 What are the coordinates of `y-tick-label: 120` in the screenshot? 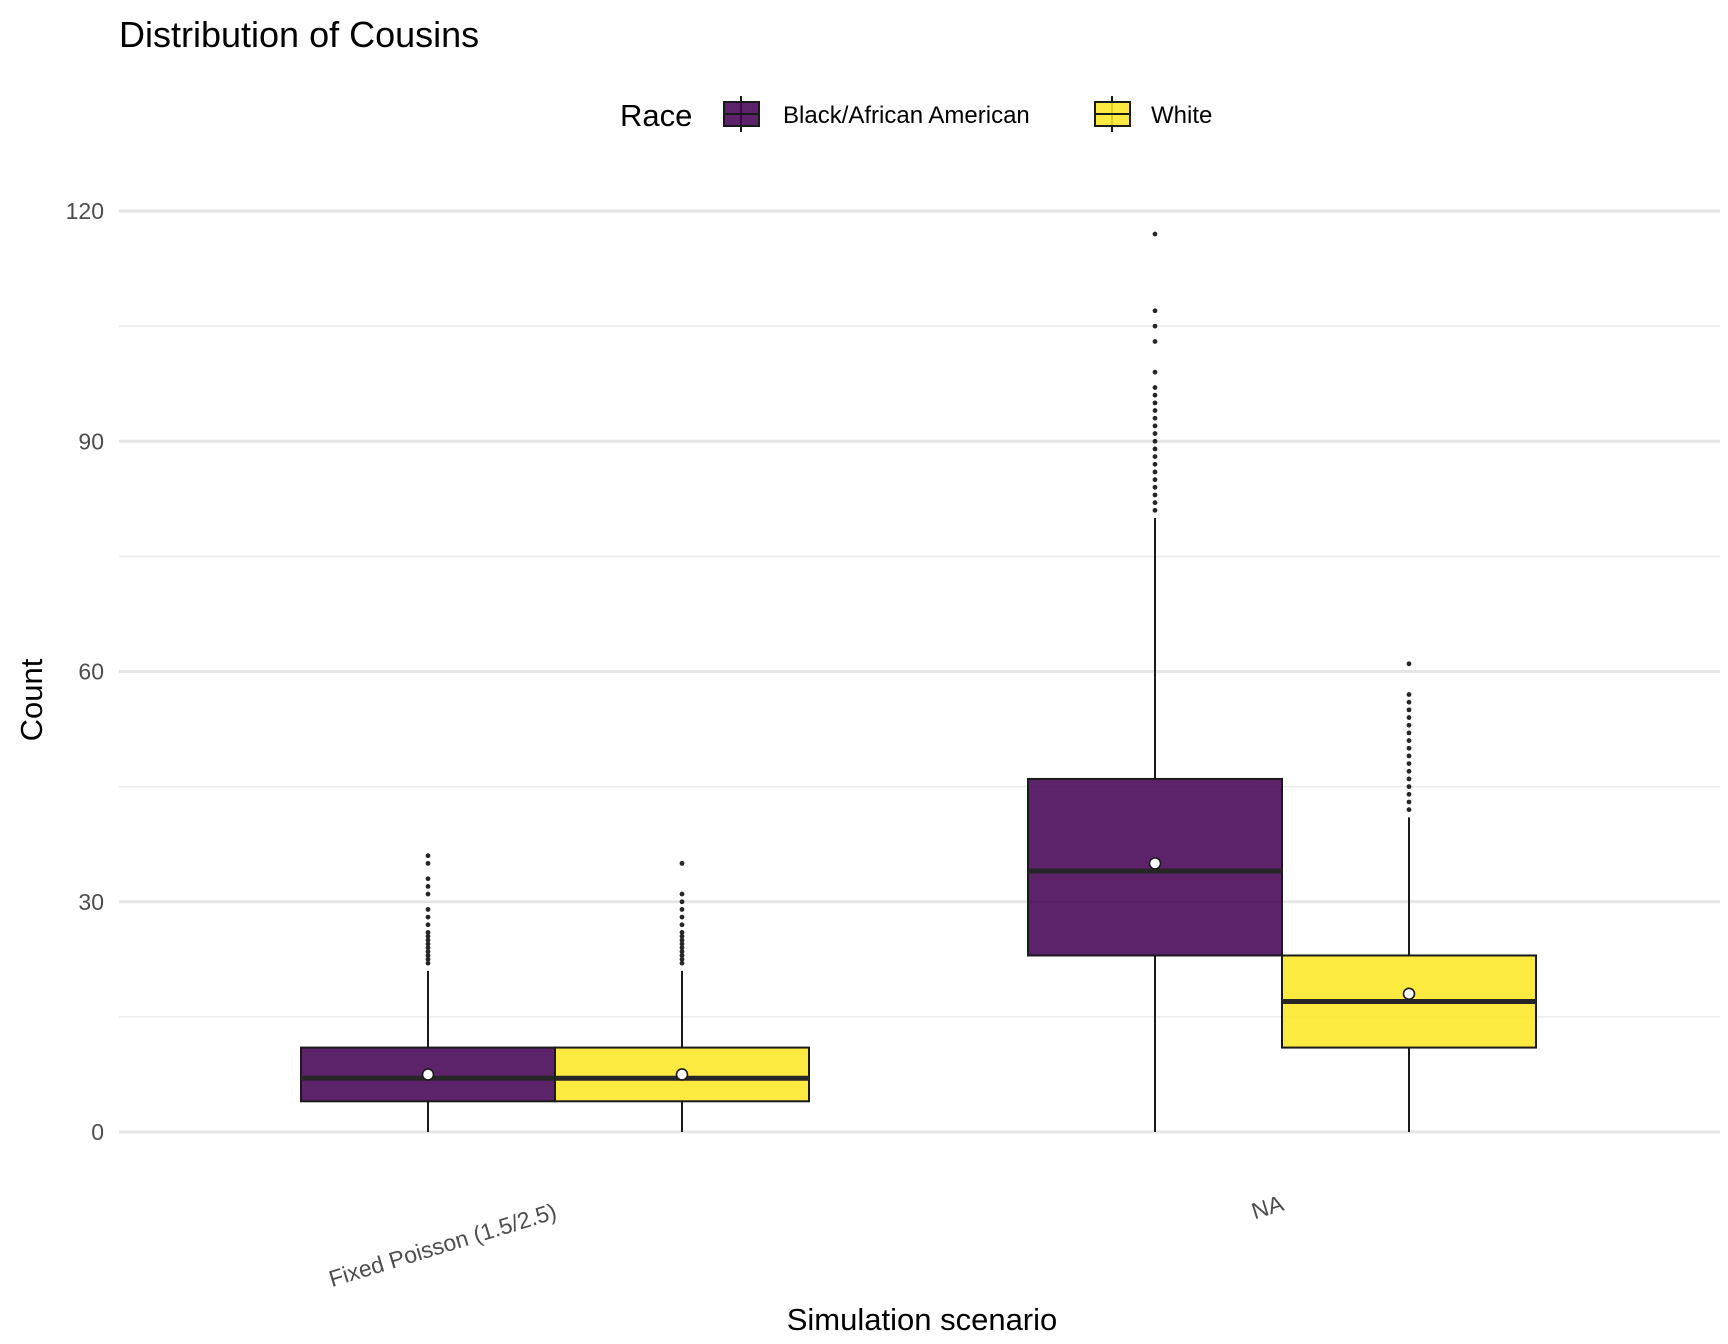 It's located at (85, 211).